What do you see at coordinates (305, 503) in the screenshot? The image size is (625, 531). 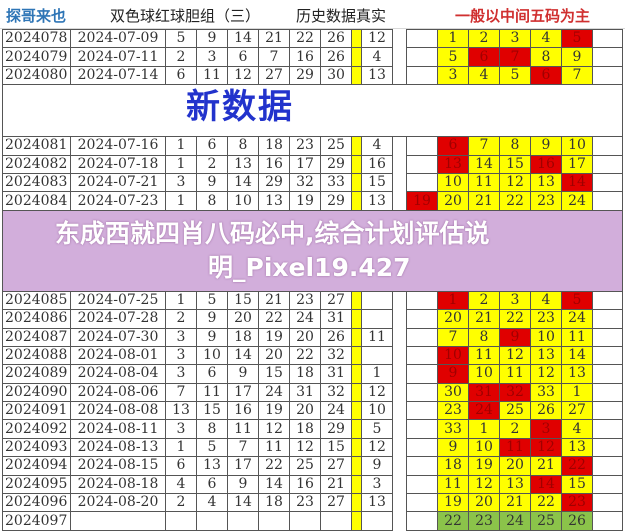 I see `red-ball-cell: 23` at bounding box center [305, 503].